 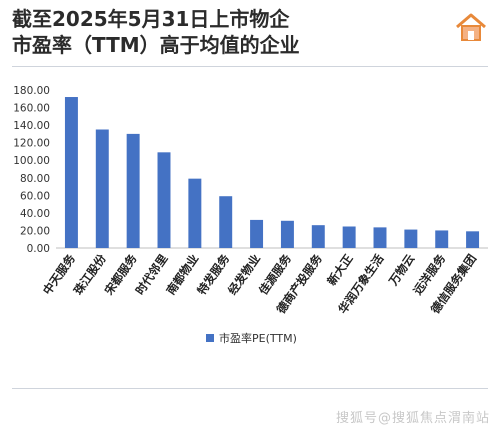 What do you see at coordinates (35, 196) in the screenshot?
I see `y-tick-label: 60.00` at bounding box center [35, 196].